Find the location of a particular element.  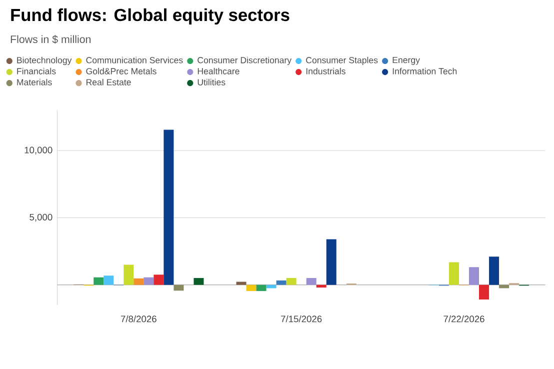

chart-subtitle: Flows in $ million is located at coordinates (50, 39).